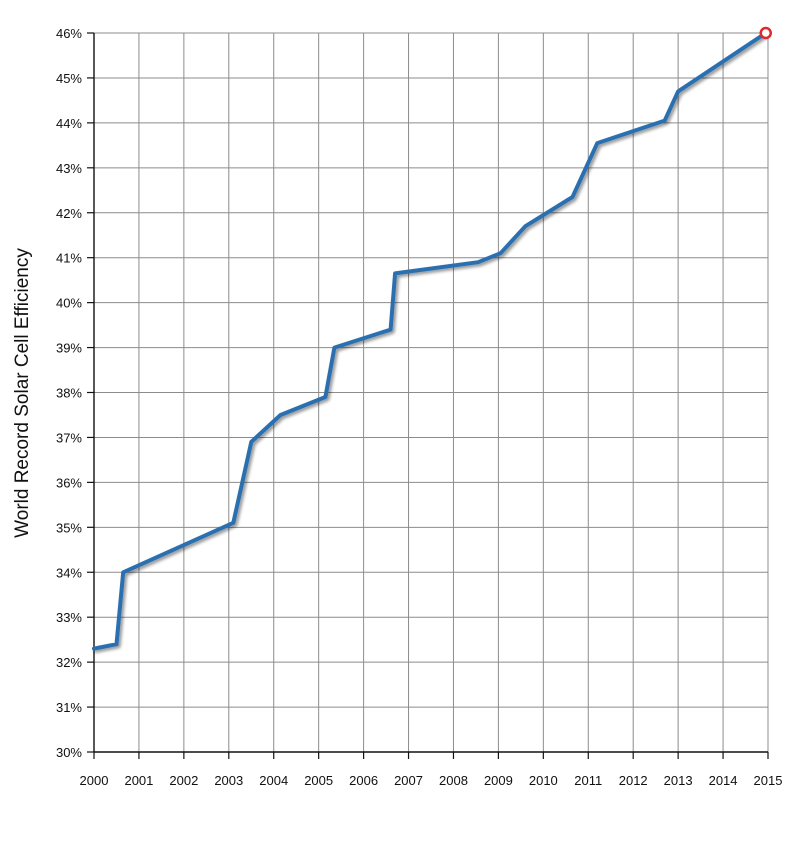  Describe the element at coordinates (69, 617) in the screenshot. I see `y-tick-label: 33%` at that location.